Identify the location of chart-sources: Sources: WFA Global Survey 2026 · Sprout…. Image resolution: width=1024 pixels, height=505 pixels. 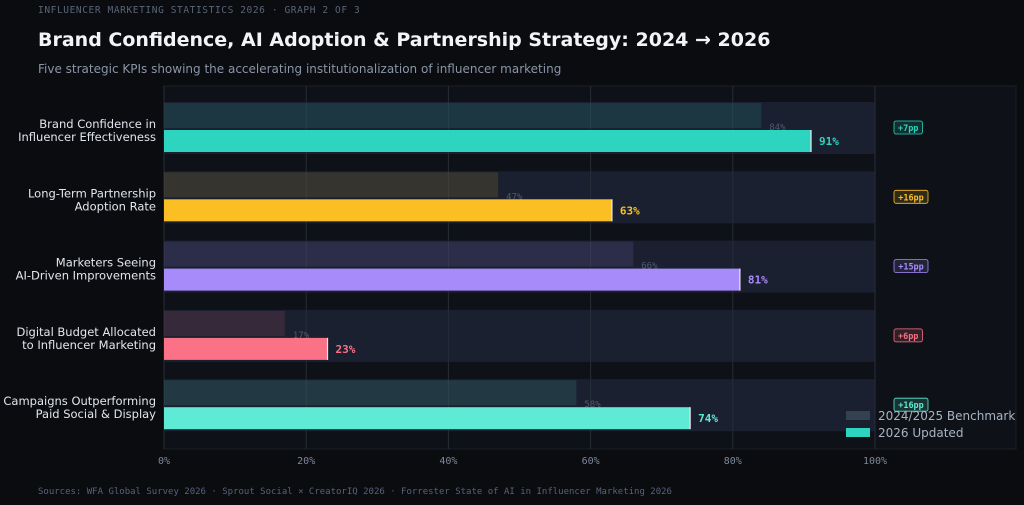
(355, 492).